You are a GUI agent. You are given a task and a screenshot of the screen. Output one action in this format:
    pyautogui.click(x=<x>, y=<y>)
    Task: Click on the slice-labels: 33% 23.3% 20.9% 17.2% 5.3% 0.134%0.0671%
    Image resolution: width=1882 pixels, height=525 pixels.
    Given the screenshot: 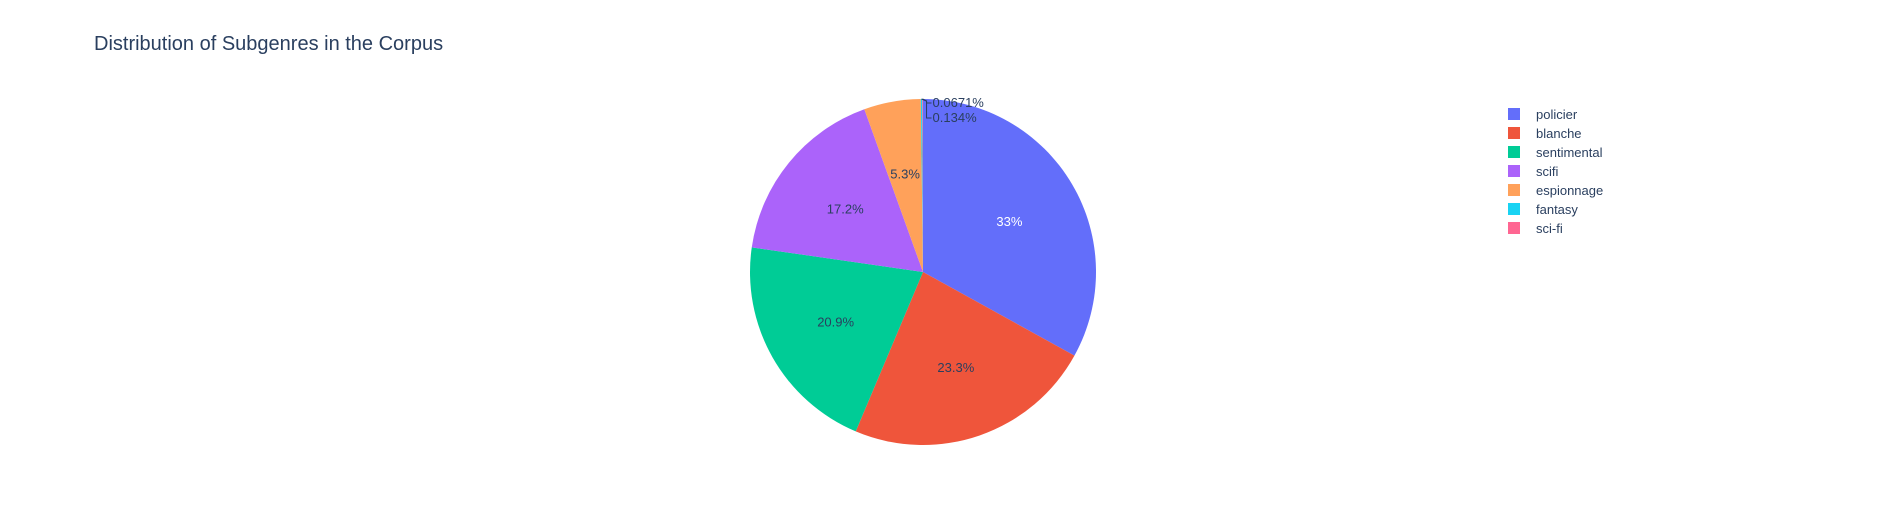 What is the action you would take?
    pyautogui.click(x=920, y=235)
    